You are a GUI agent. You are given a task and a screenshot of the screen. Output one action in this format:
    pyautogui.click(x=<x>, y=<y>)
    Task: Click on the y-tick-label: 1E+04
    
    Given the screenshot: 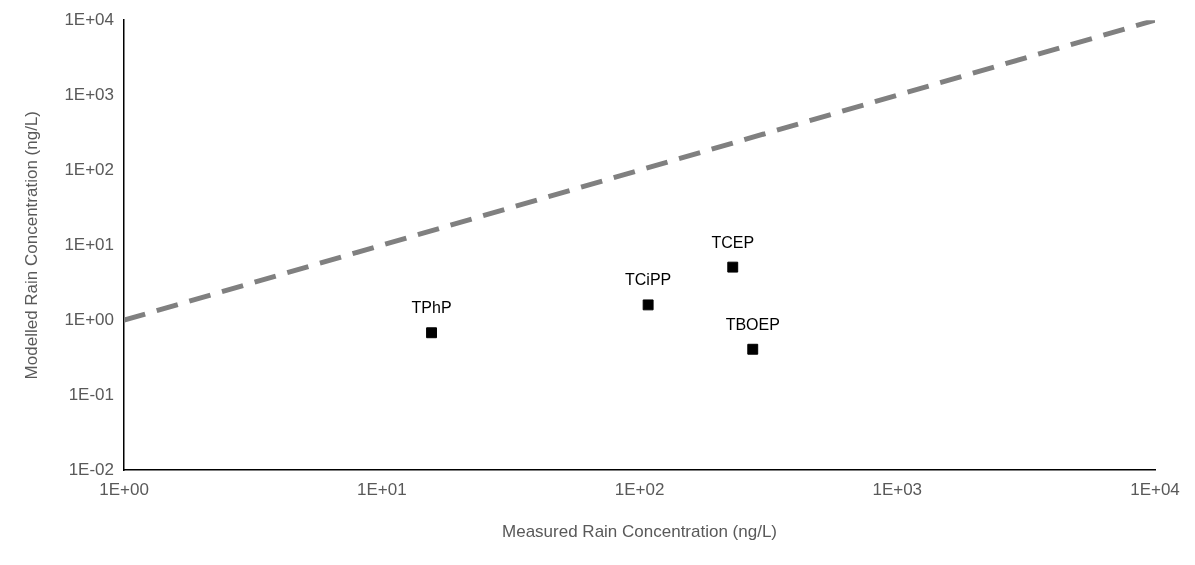 What is the action you would take?
    pyautogui.click(x=89, y=19)
    